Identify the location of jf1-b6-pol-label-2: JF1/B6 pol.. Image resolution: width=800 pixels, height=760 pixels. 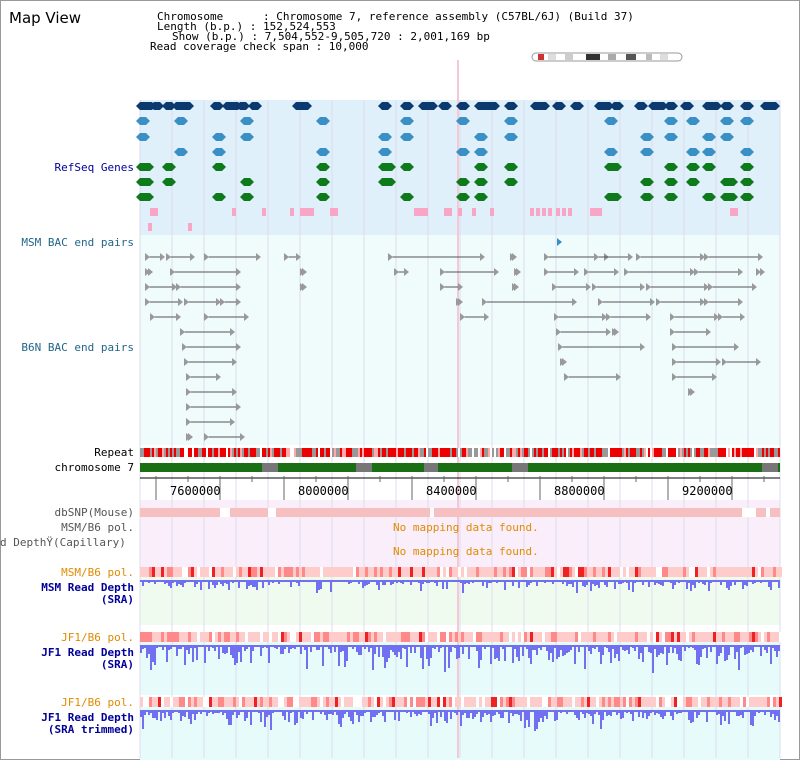
(97, 702).